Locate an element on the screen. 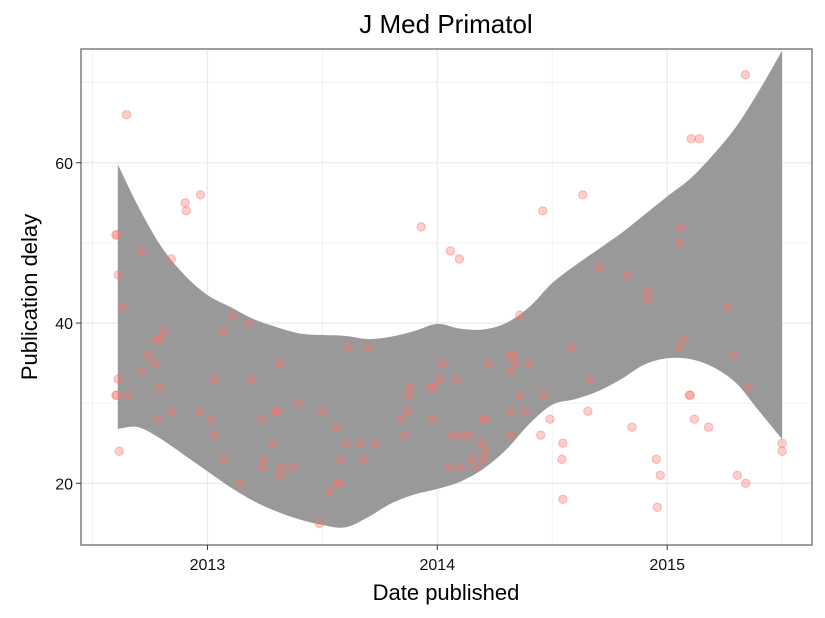 The width and height of the screenshot is (825, 618). x-tick-label: 2015 is located at coordinates (667, 565).